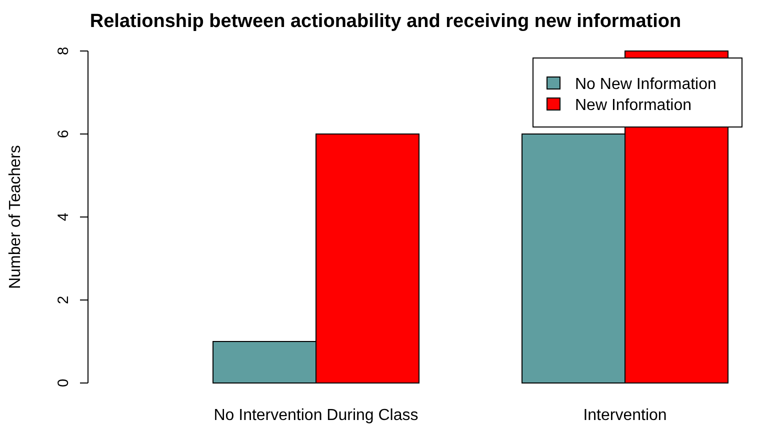  I want to click on y-tick-label: 0, so click(63, 383).